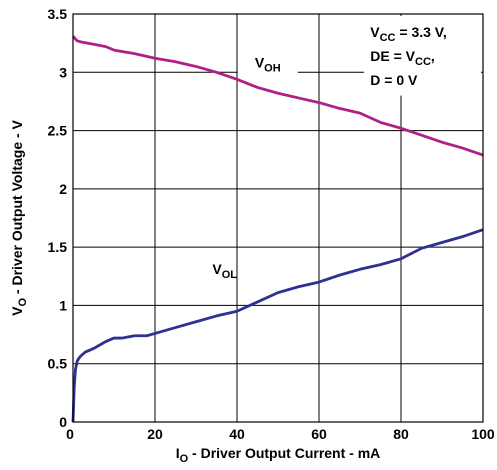  Describe the element at coordinates (58, 14) in the screenshot. I see `y-tick-label: 3.5` at that location.